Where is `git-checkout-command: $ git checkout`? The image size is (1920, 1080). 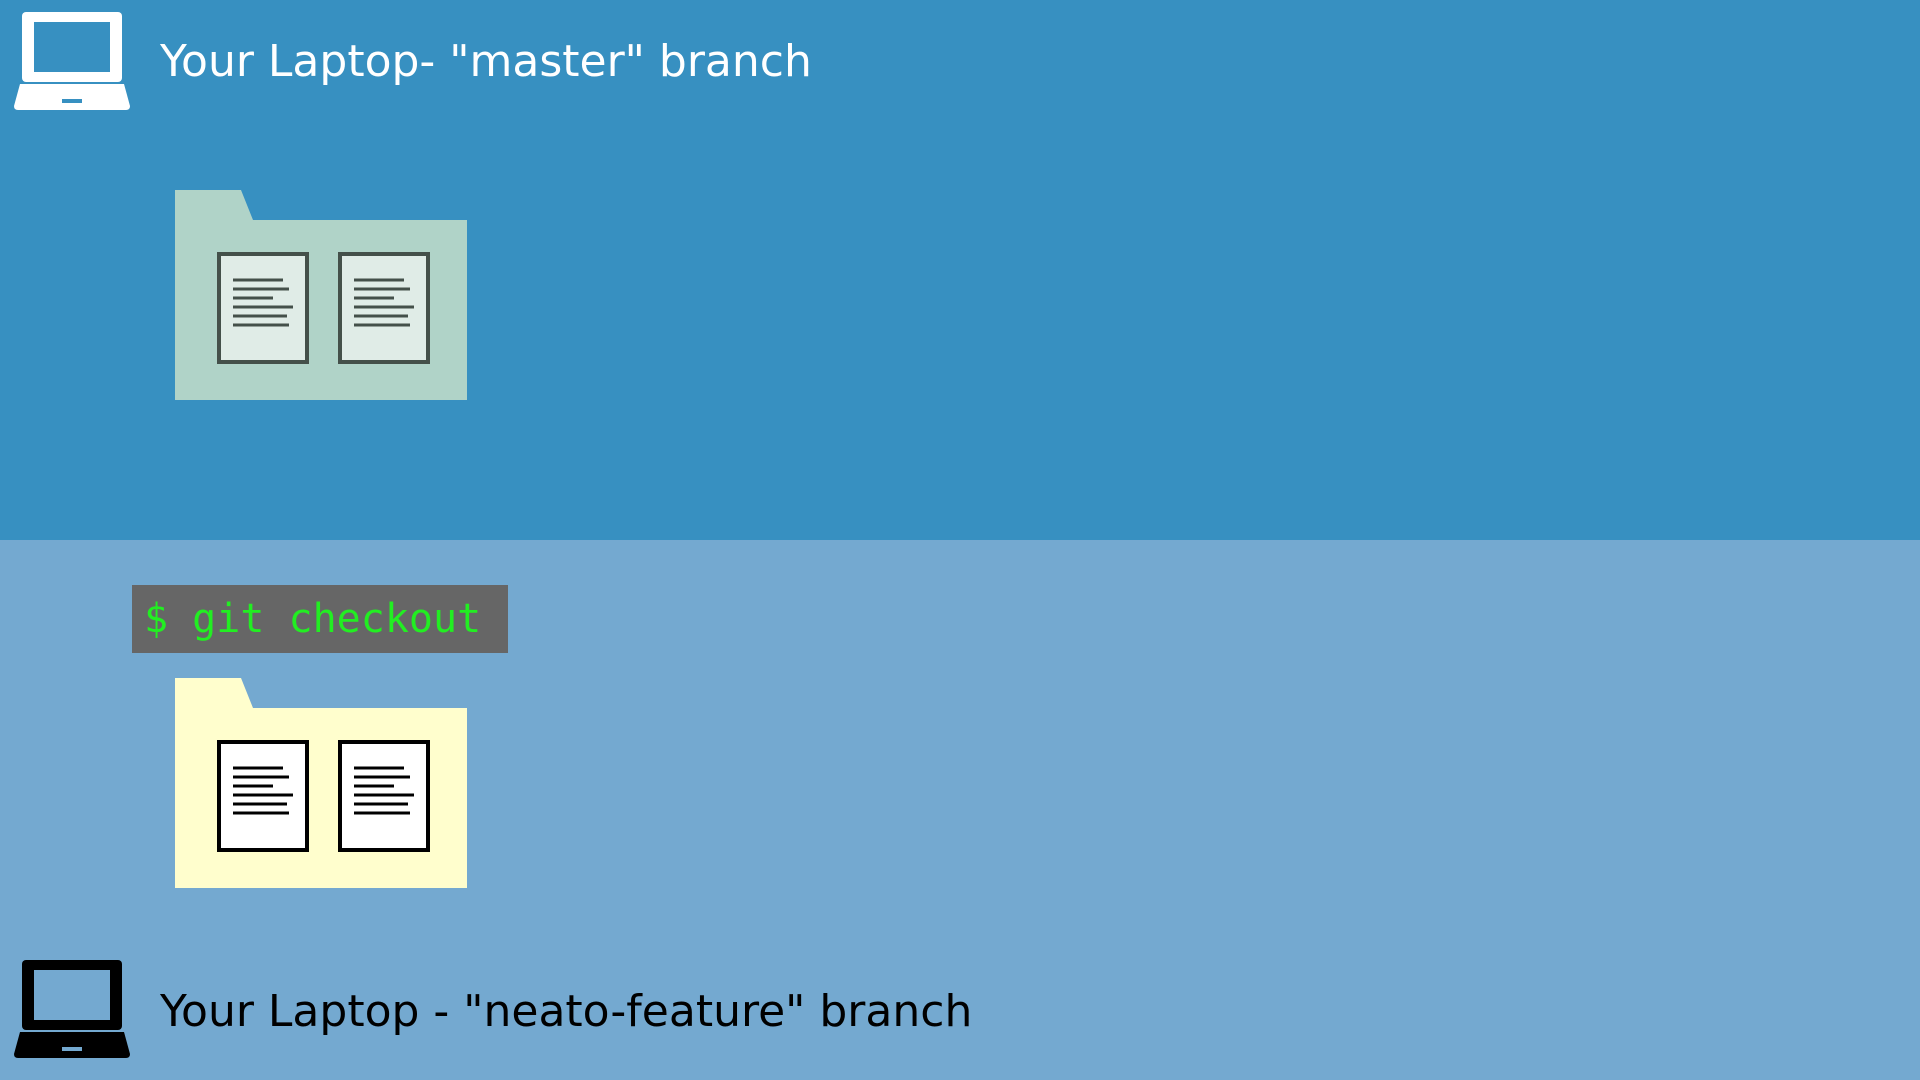 git-checkout-command: $ git checkout is located at coordinates (320, 619).